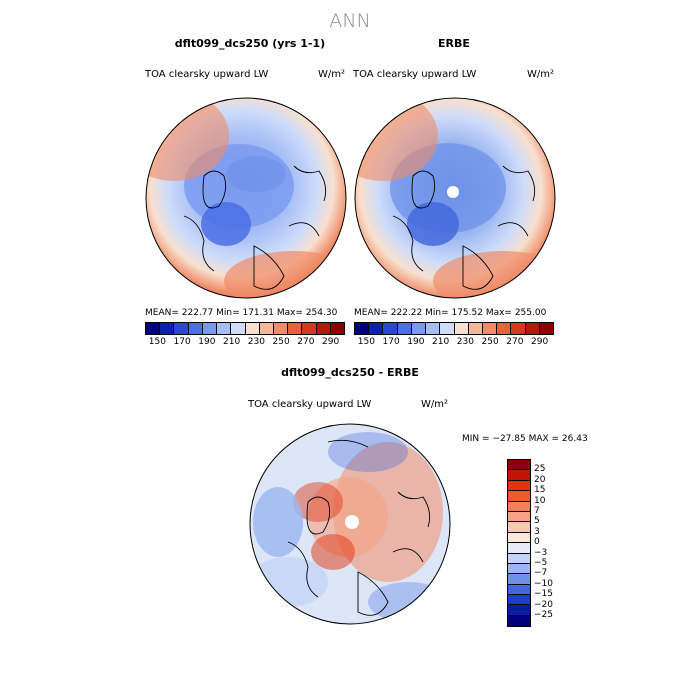 The height and width of the screenshot is (700, 700). I want to click on colorbar-tick-label: −10, so click(543, 583).